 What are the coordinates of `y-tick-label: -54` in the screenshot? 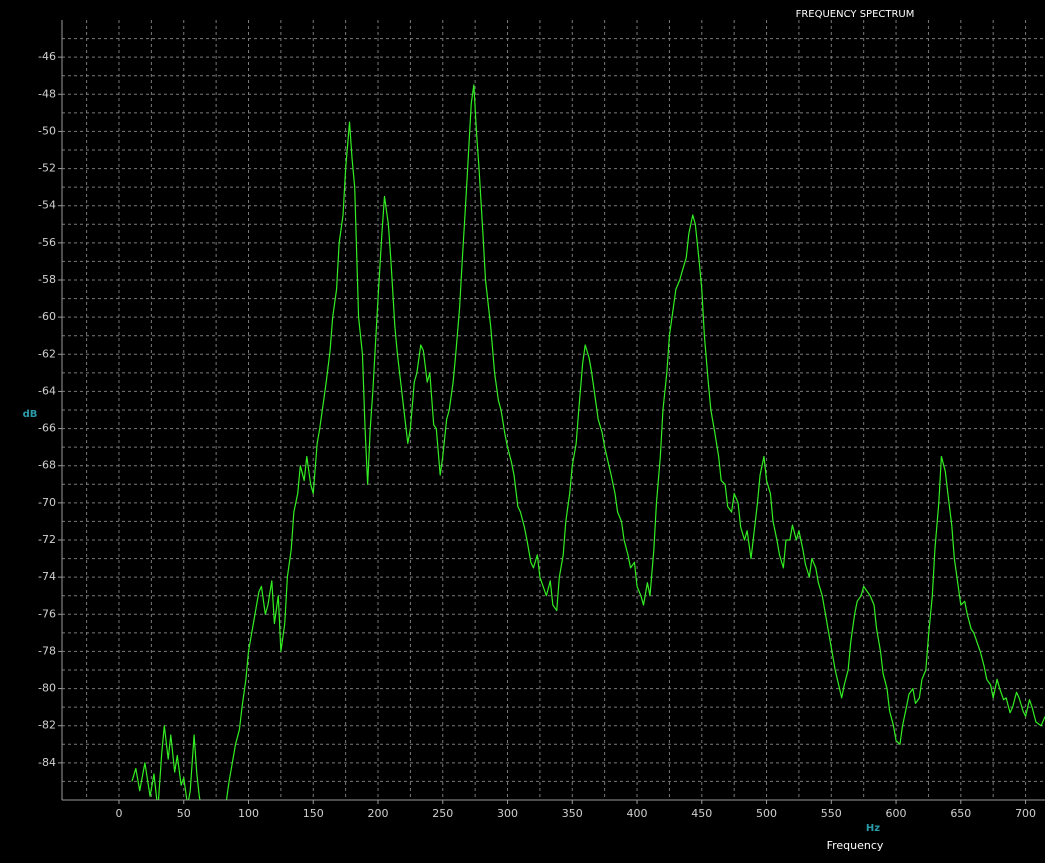 It's located at (47, 205).